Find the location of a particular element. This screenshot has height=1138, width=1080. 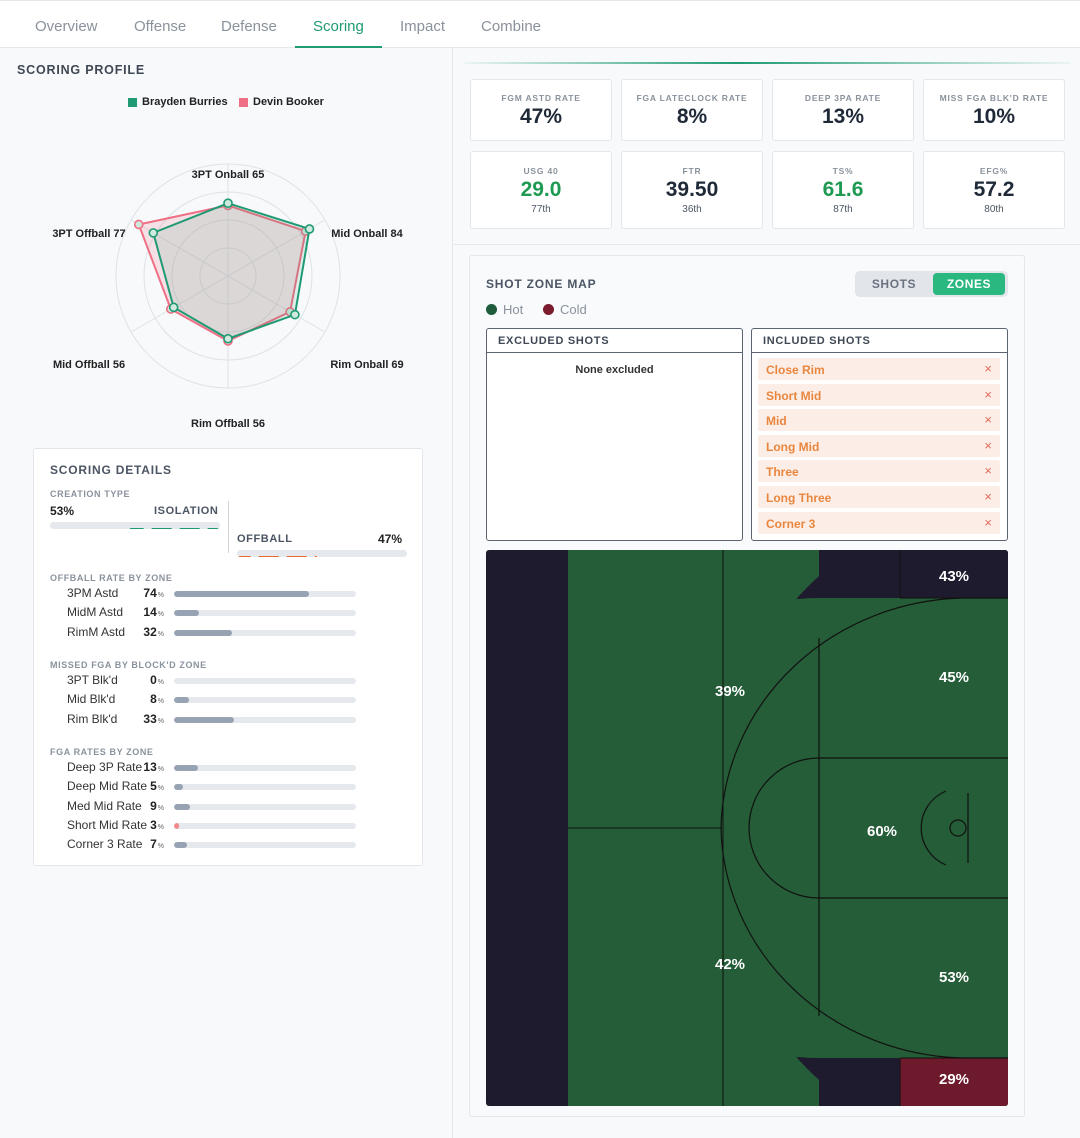

detail-row-label: Deep 3P Rate is located at coordinates (105, 767).